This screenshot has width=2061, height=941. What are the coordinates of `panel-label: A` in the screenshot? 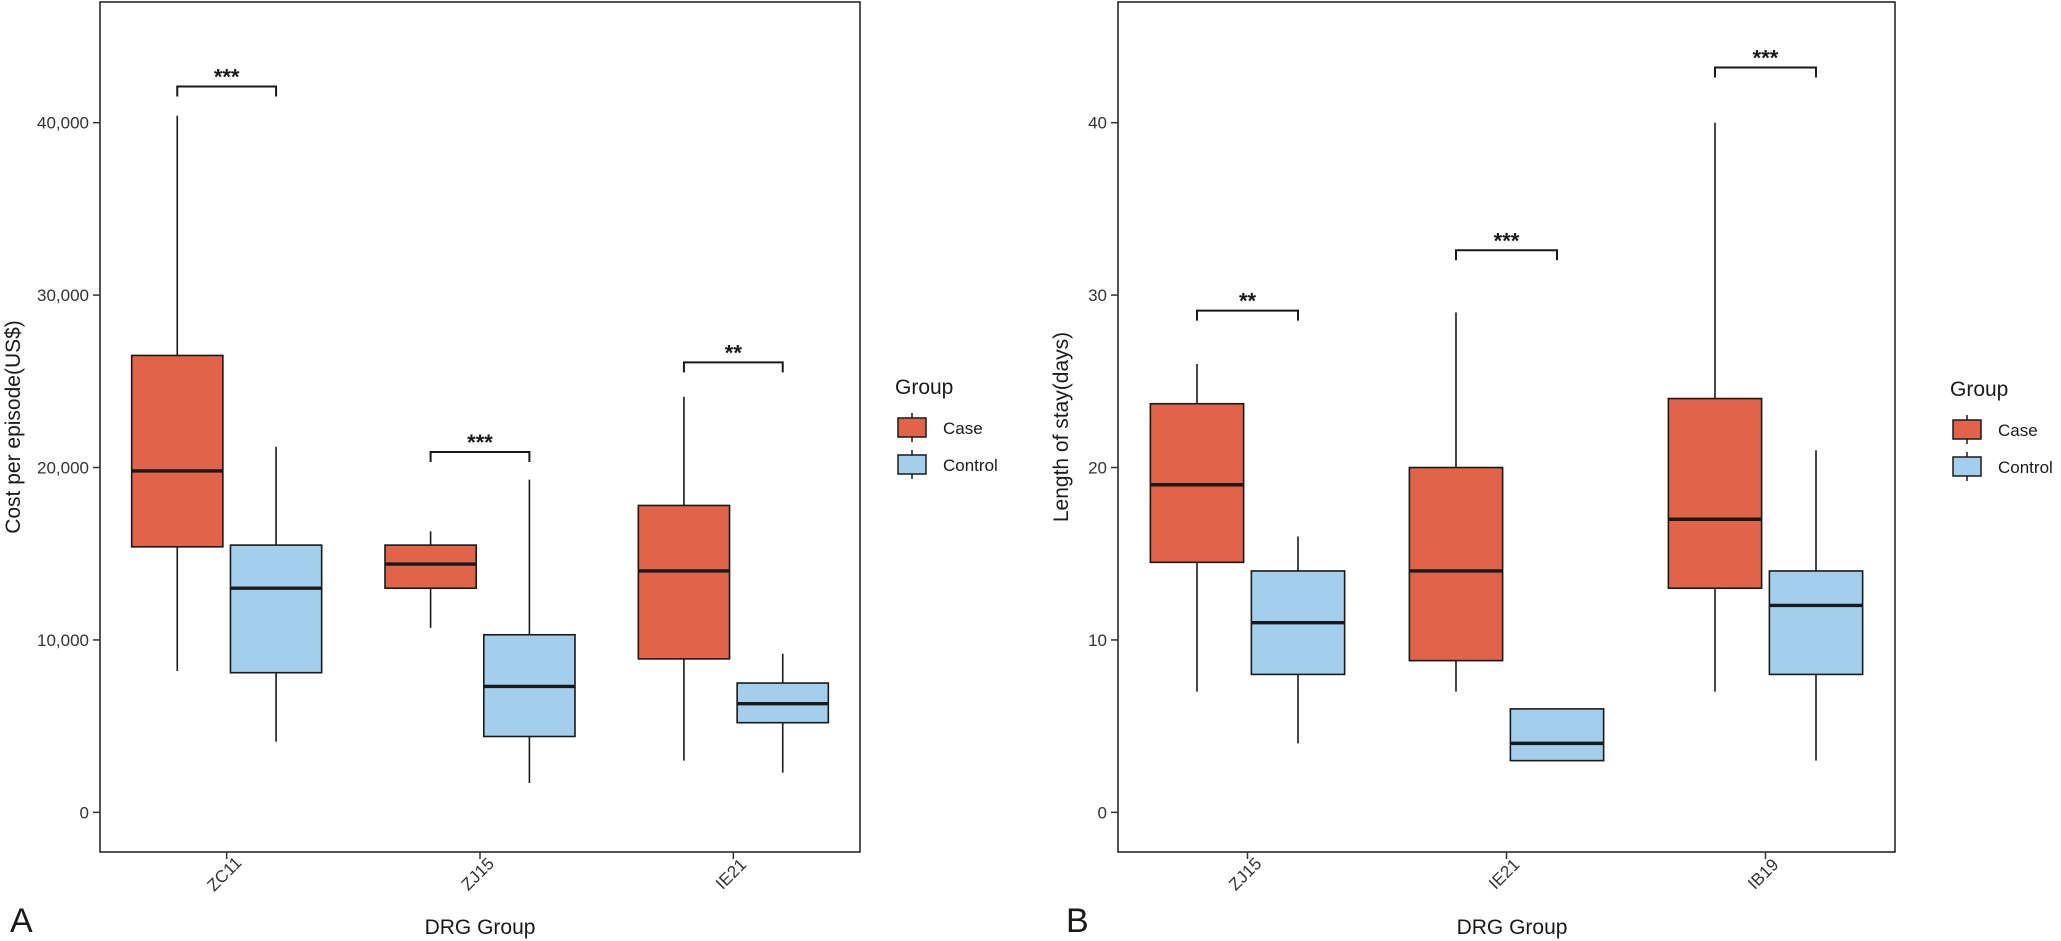 It's located at (21, 921).